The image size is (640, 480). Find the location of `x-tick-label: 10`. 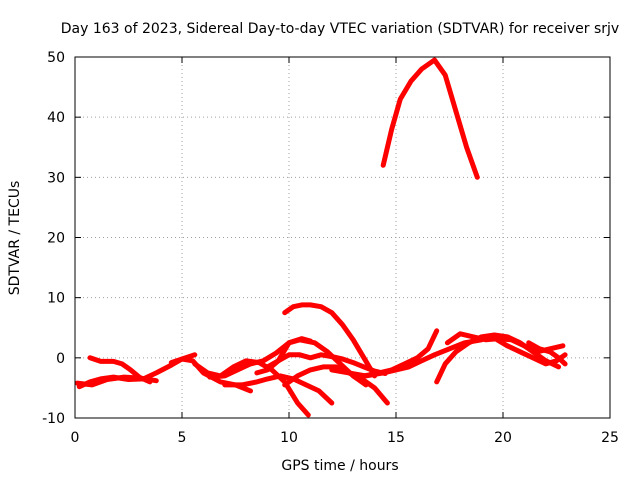

x-tick-label: 10 is located at coordinates (289, 438).